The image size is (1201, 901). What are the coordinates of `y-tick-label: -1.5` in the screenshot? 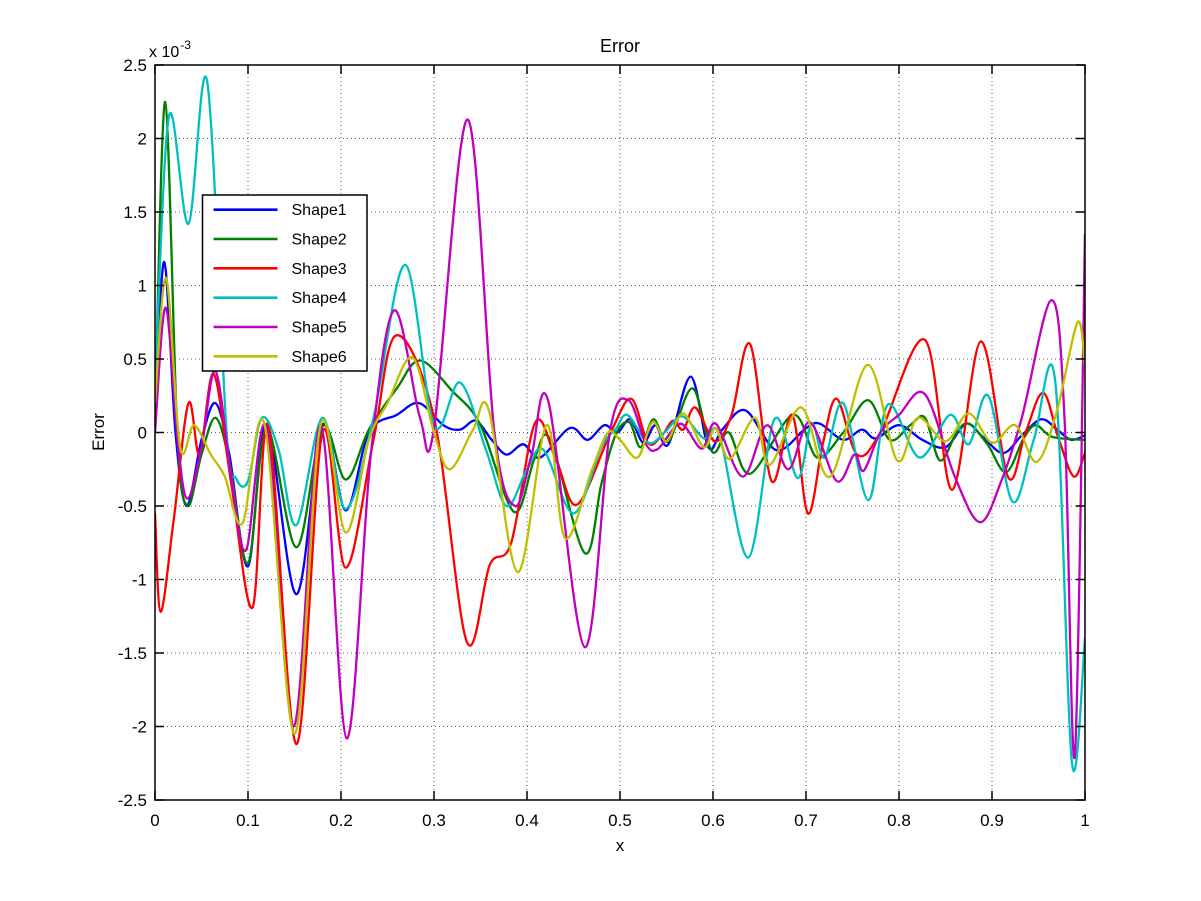 It's located at (132, 653).